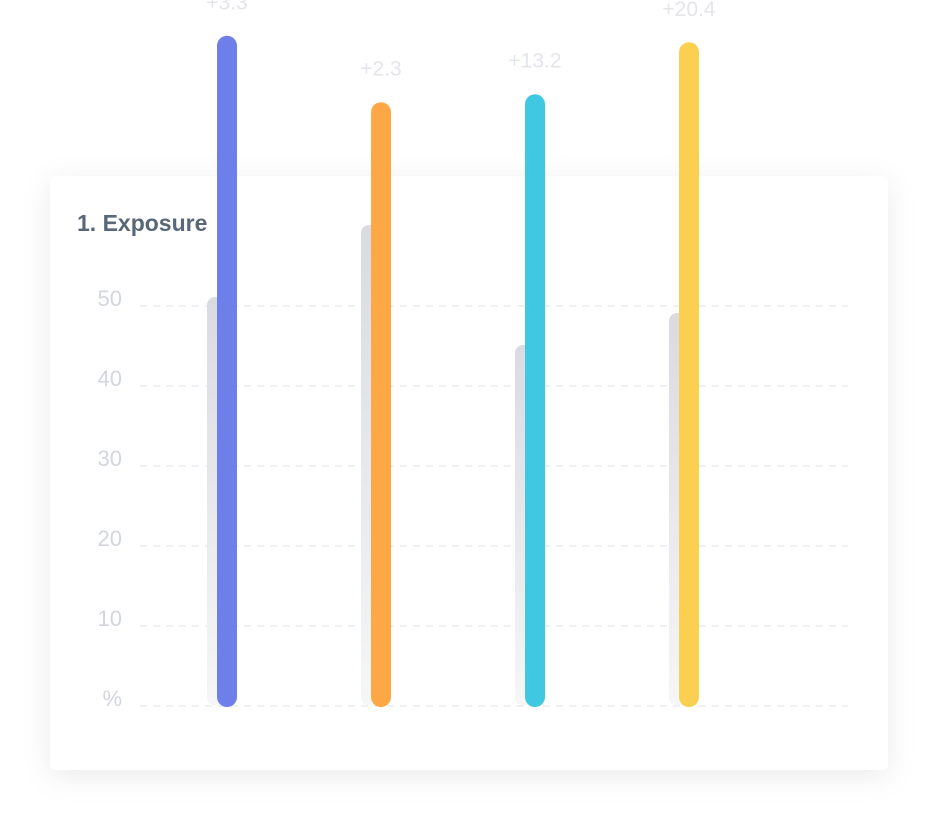 This screenshot has height=828, width=938. I want to click on y-tick-label: %, so click(112, 698).